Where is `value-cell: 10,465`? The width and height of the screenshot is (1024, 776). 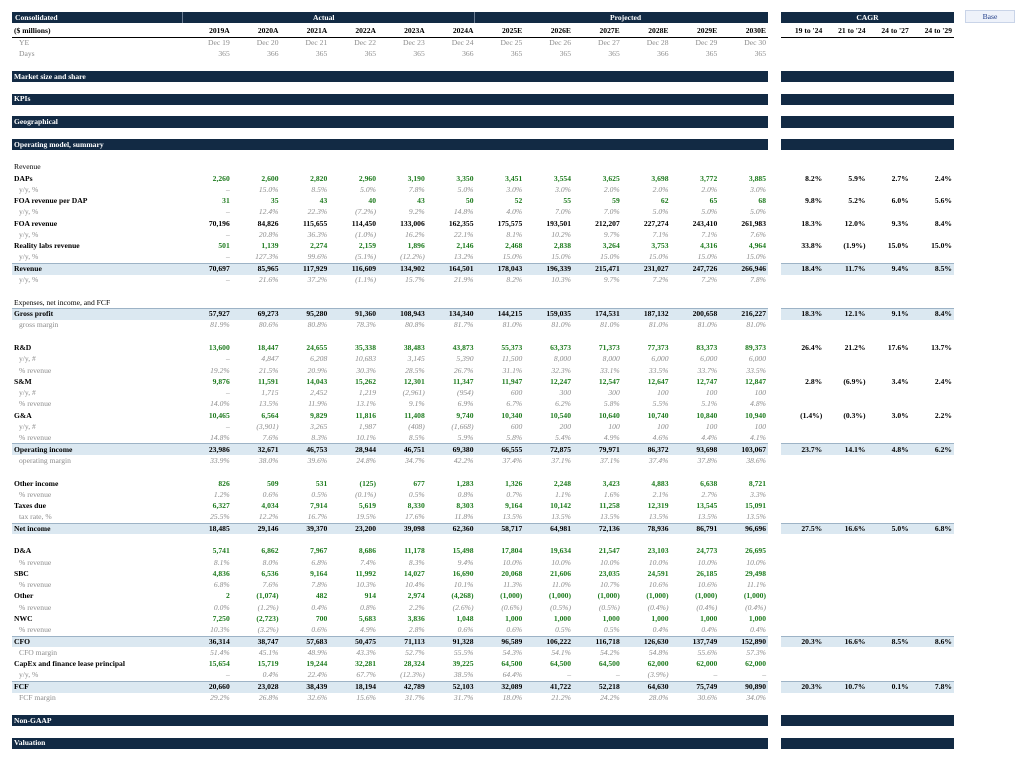
value-cell: 10,465 is located at coordinates (219, 415).